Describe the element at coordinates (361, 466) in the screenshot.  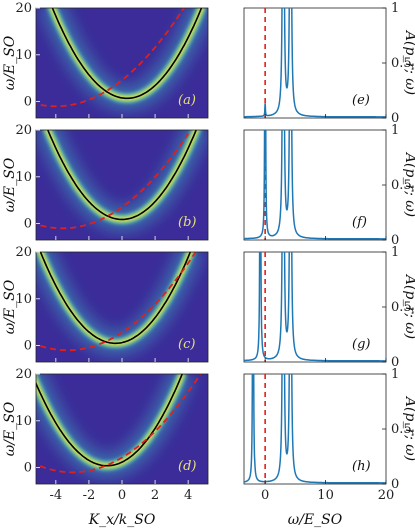
I see `panel-label: (h)` at that location.